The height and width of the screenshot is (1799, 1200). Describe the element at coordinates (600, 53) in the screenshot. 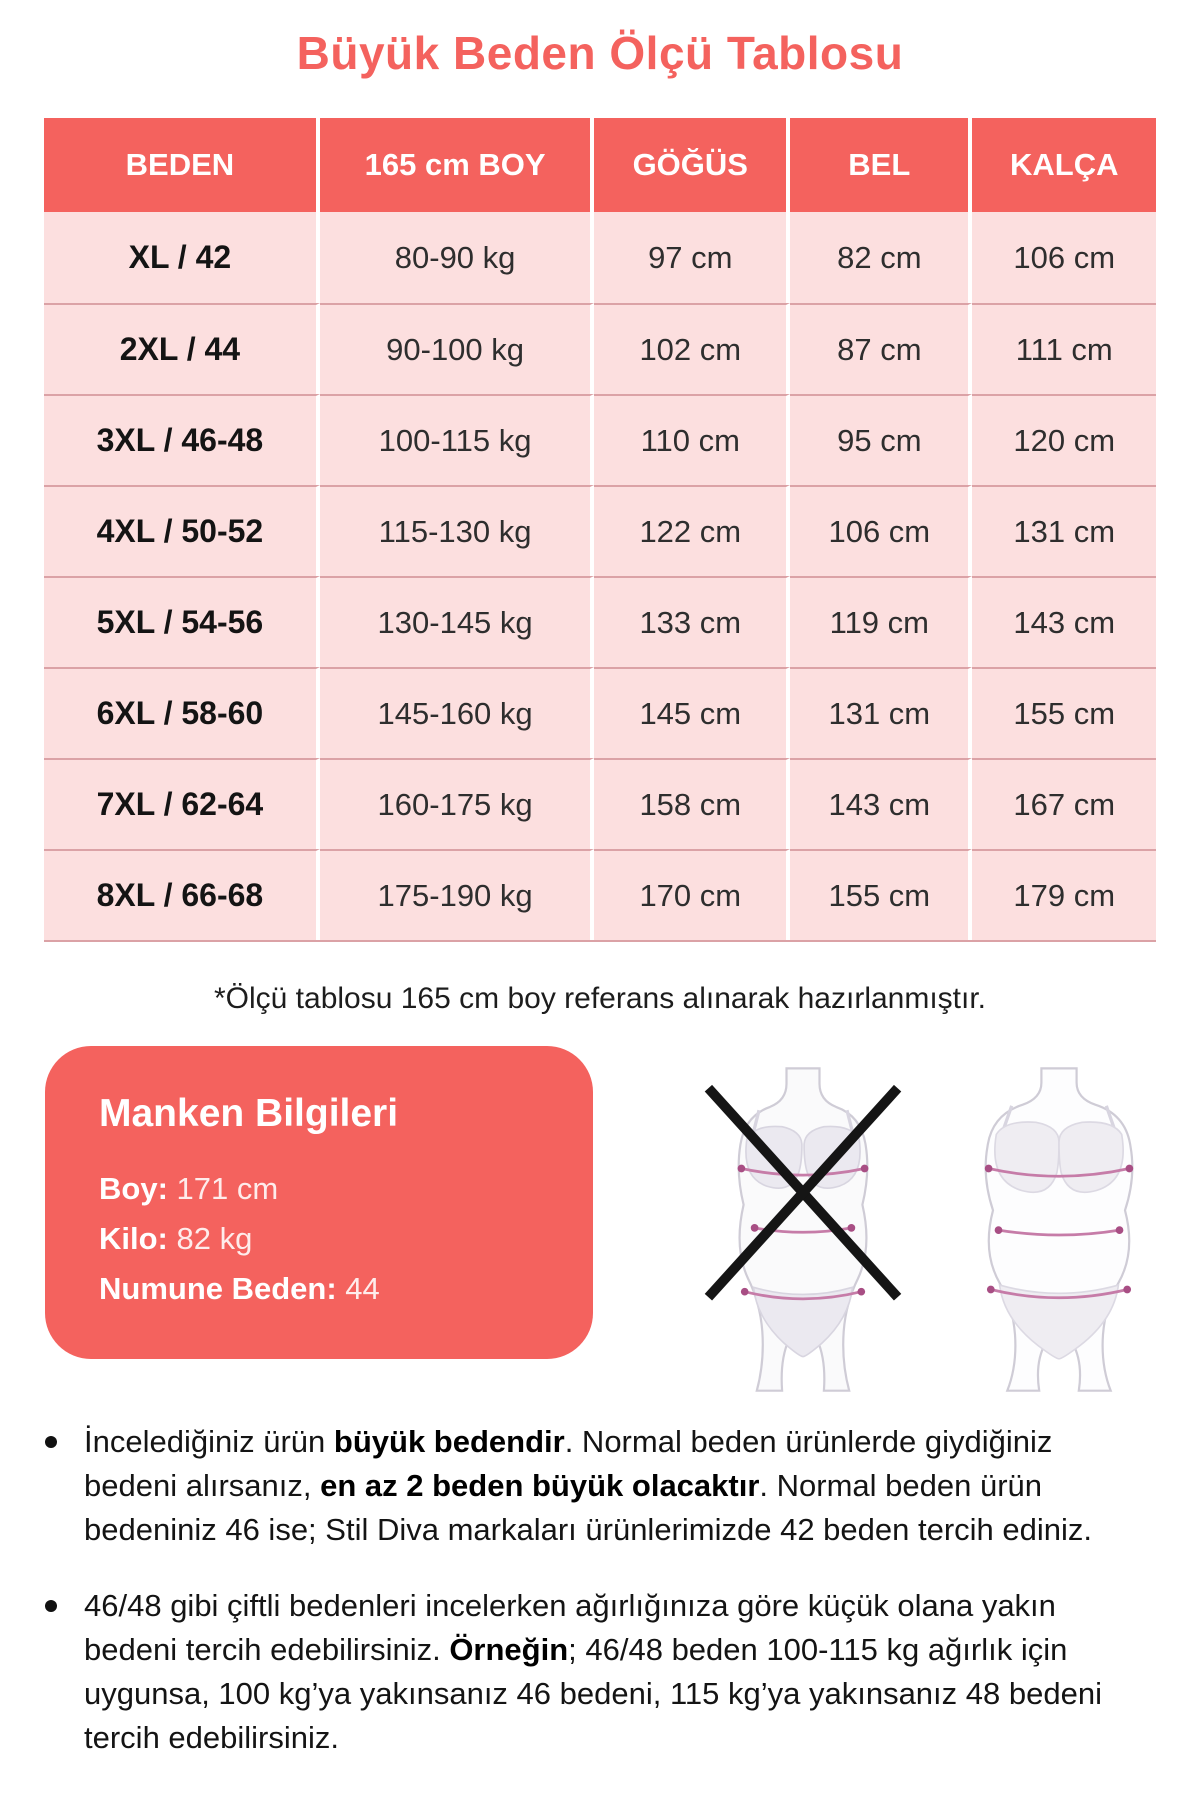

I see `page-title: Büyük Beden Ölçü Tablosu` at that location.